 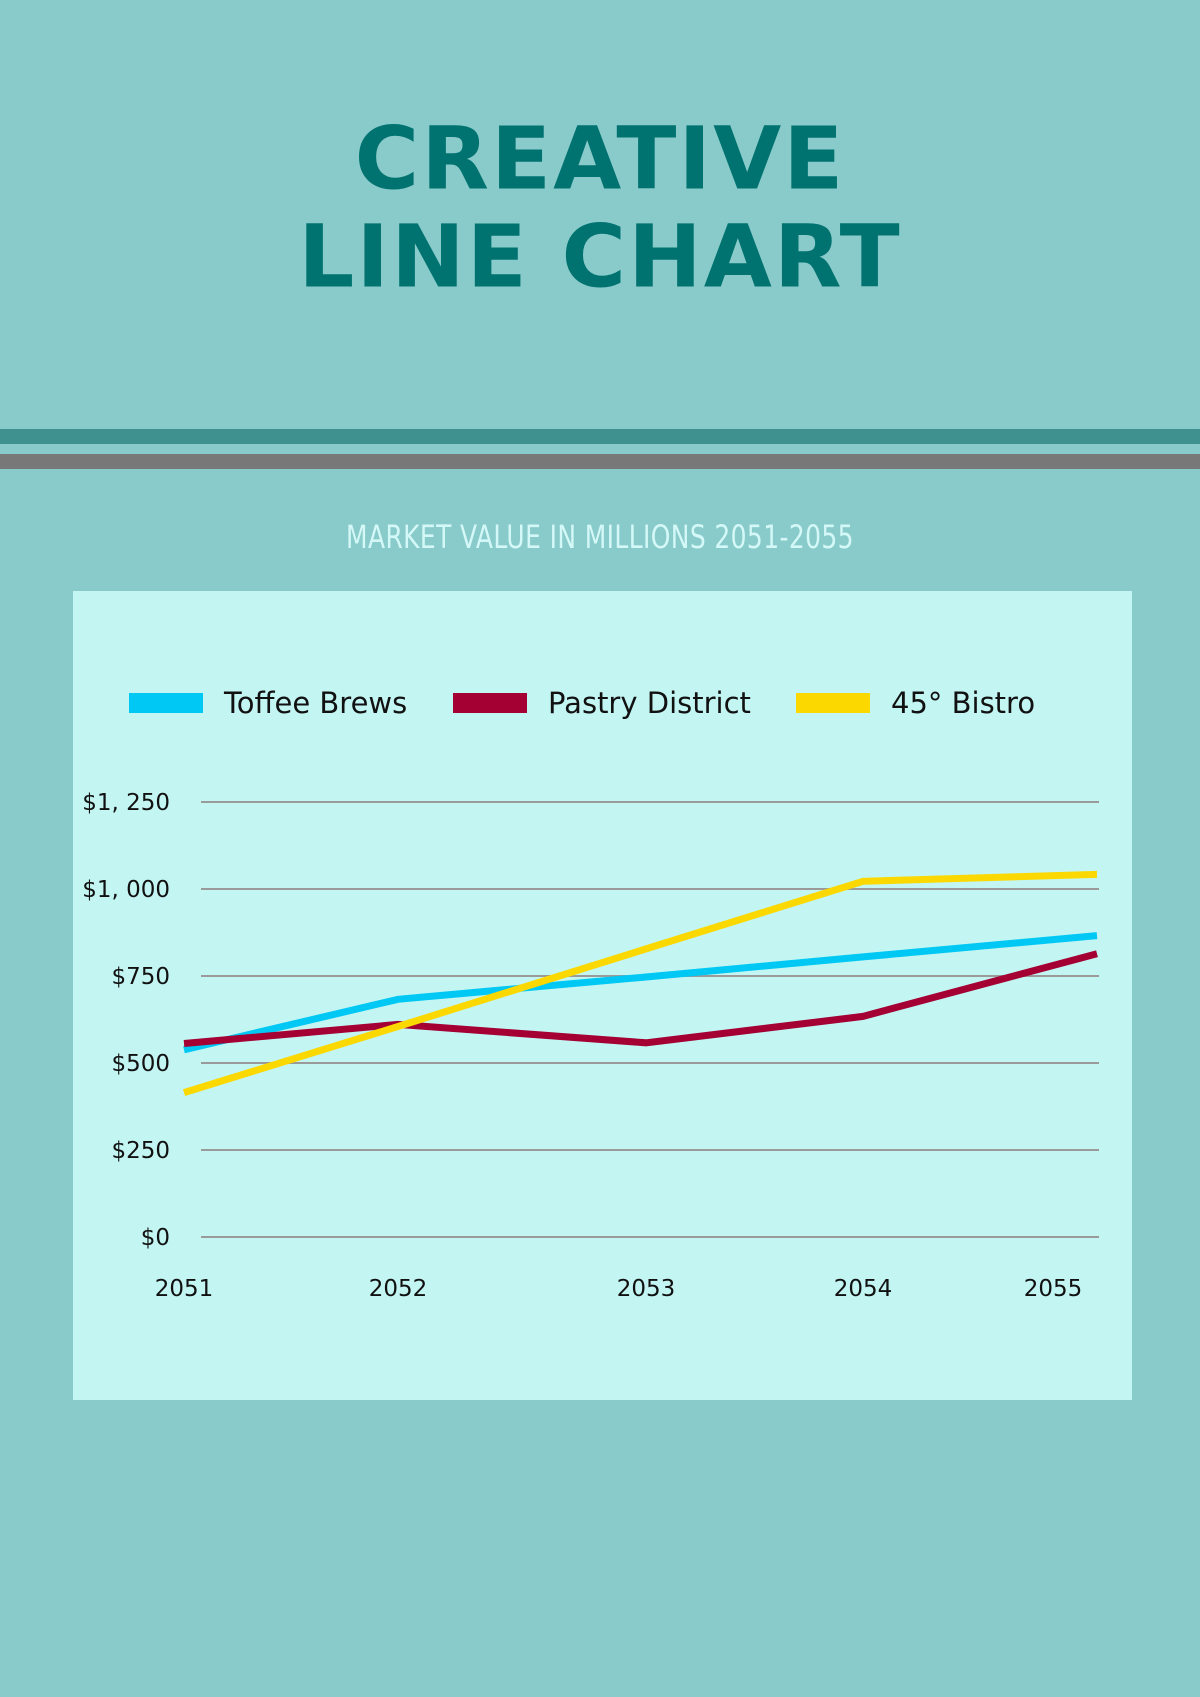 What do you see at coordinates (1053, 1289) in the screenshot?
I see `x-tick-label: 2055` at bounding box center [1053, 1289].